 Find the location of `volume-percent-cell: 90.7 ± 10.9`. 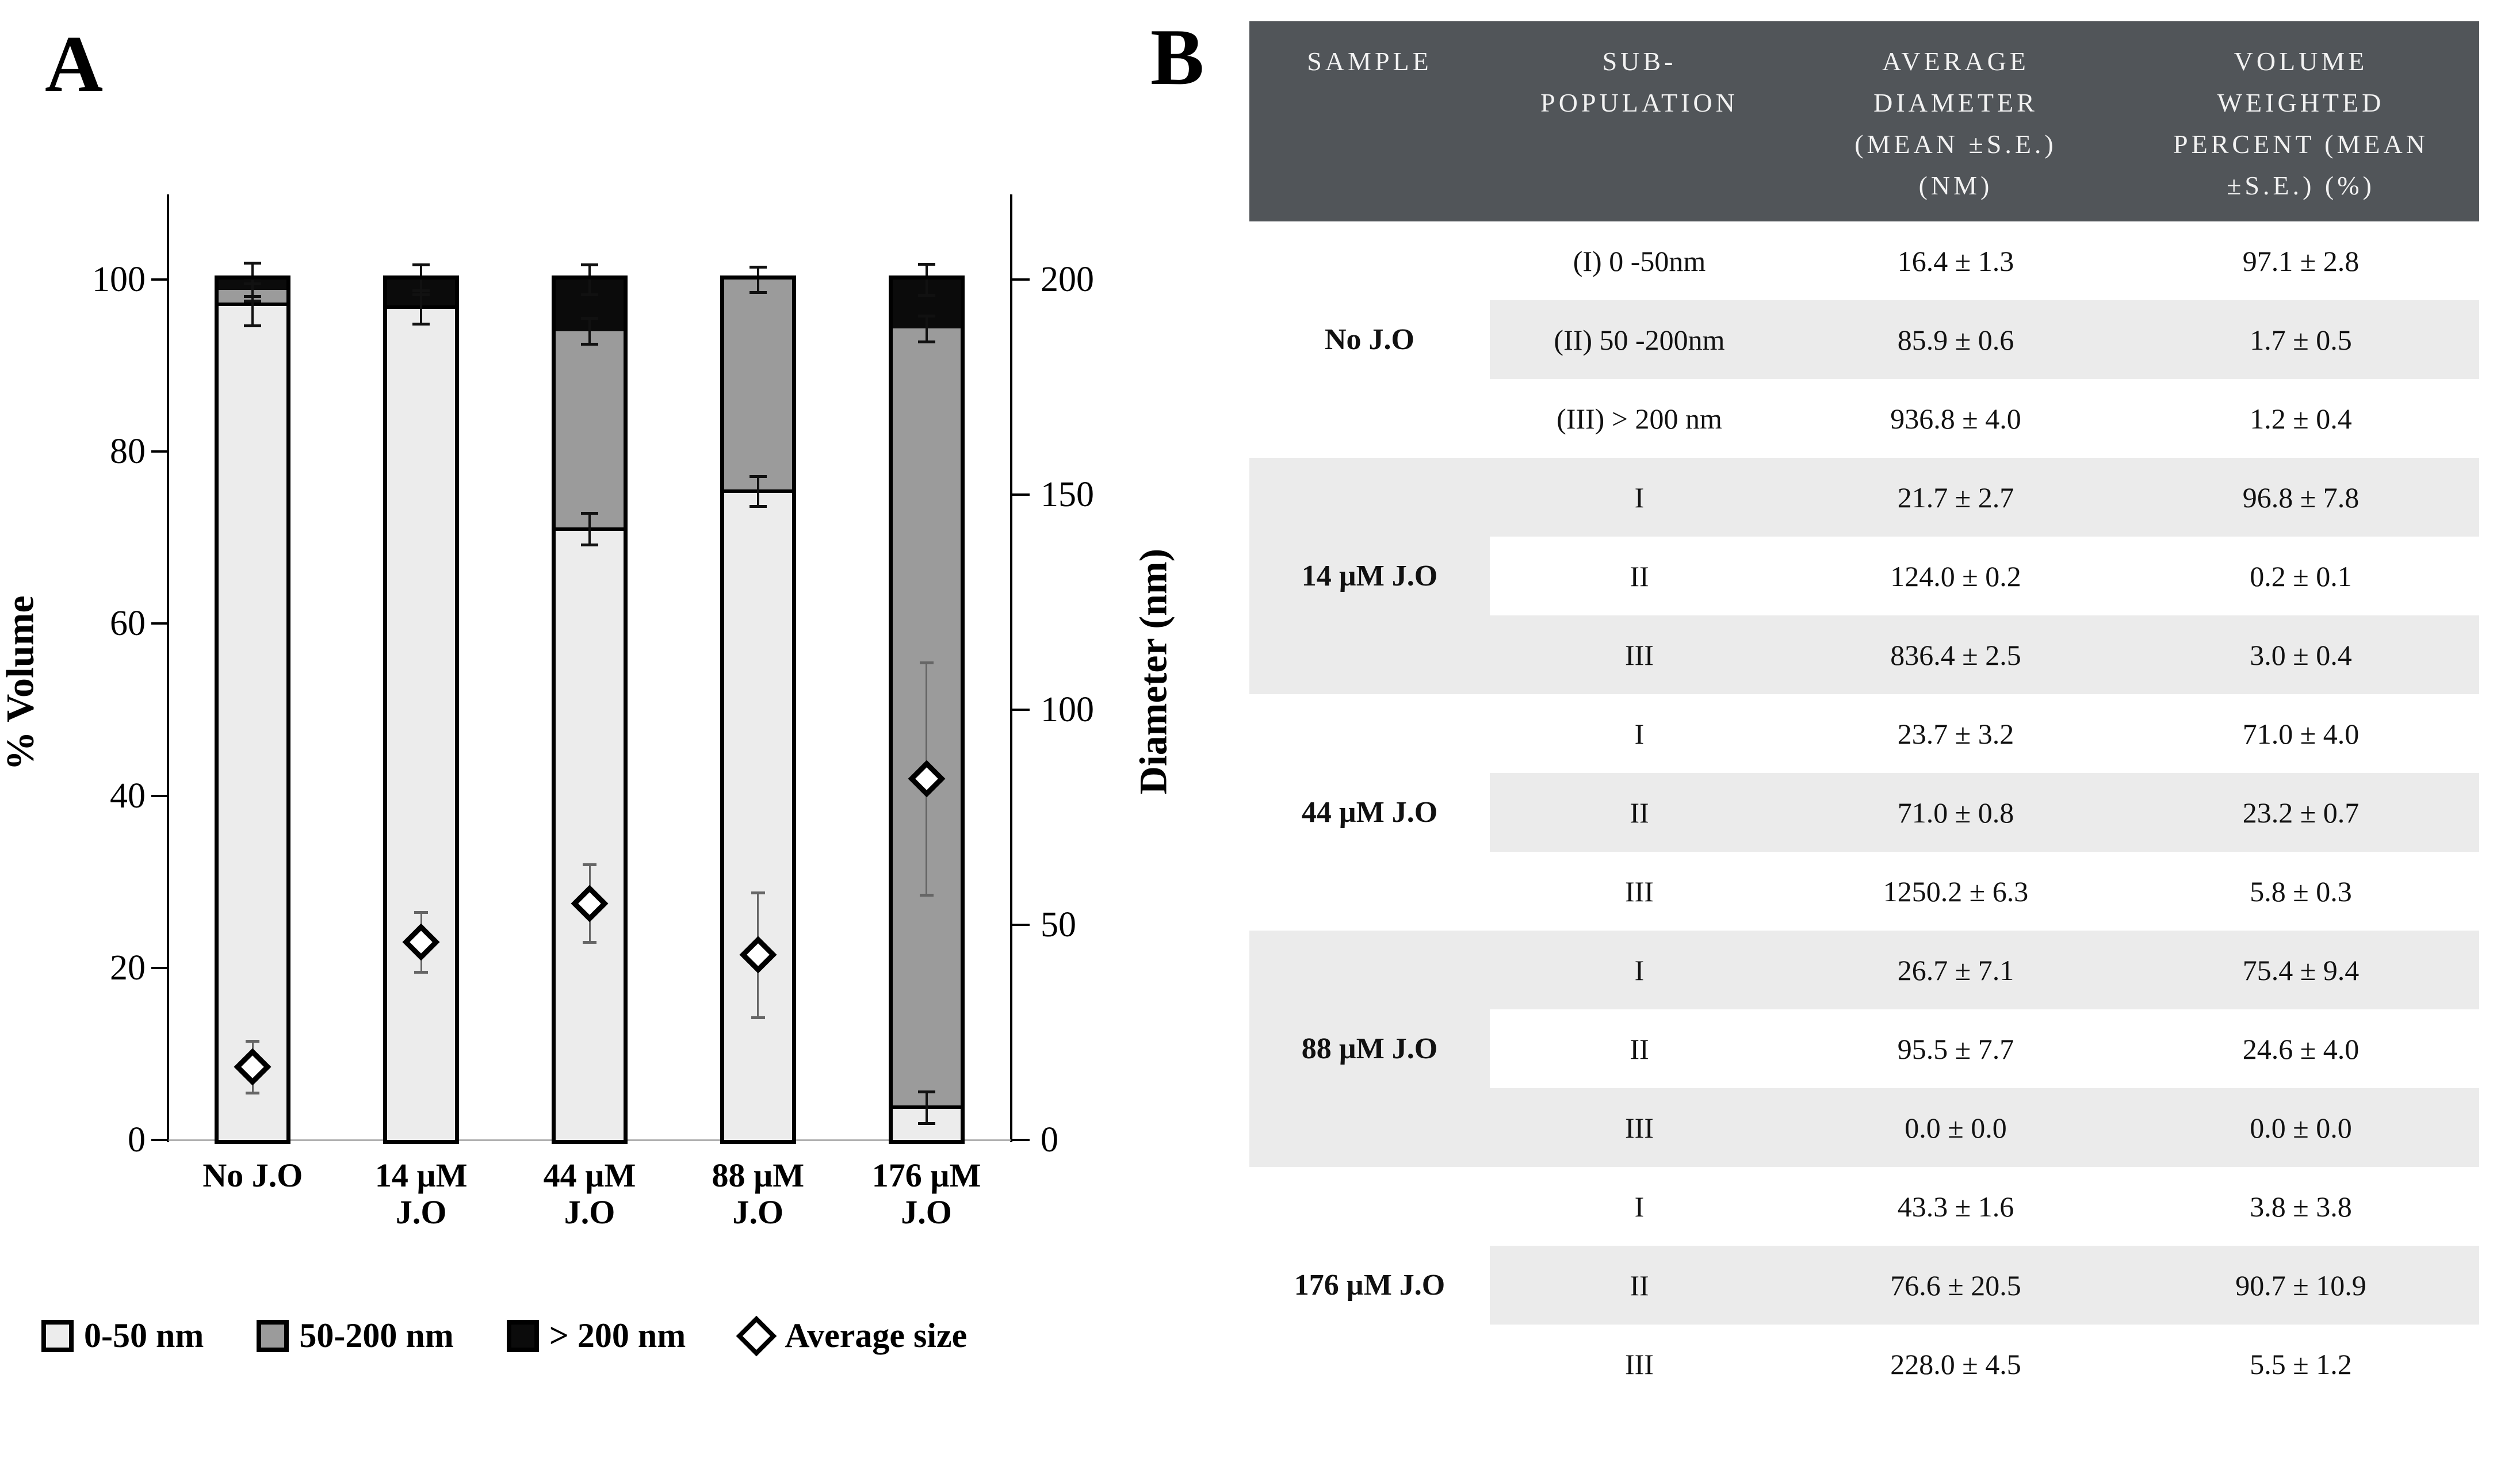

volume-percent-cell: 90.7 ± 10.9 is located at coordinates (2301, 1286).